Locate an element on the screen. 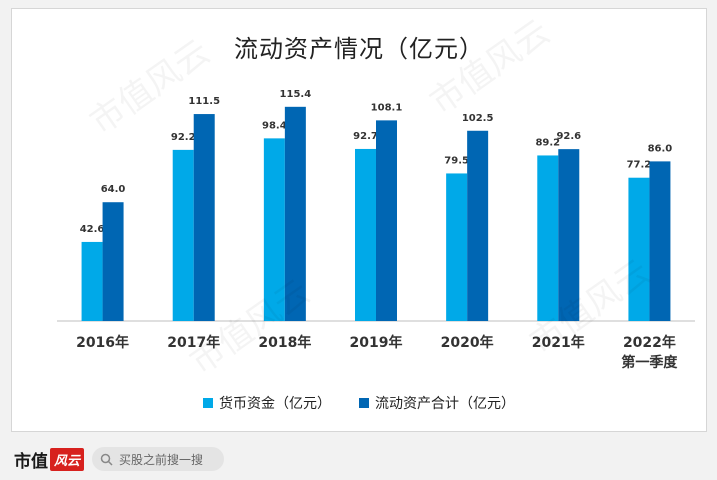 Image resolution: width=717 pixels, height=480 pixels. data-label: 98.4 is located at coordinates (274, 125).